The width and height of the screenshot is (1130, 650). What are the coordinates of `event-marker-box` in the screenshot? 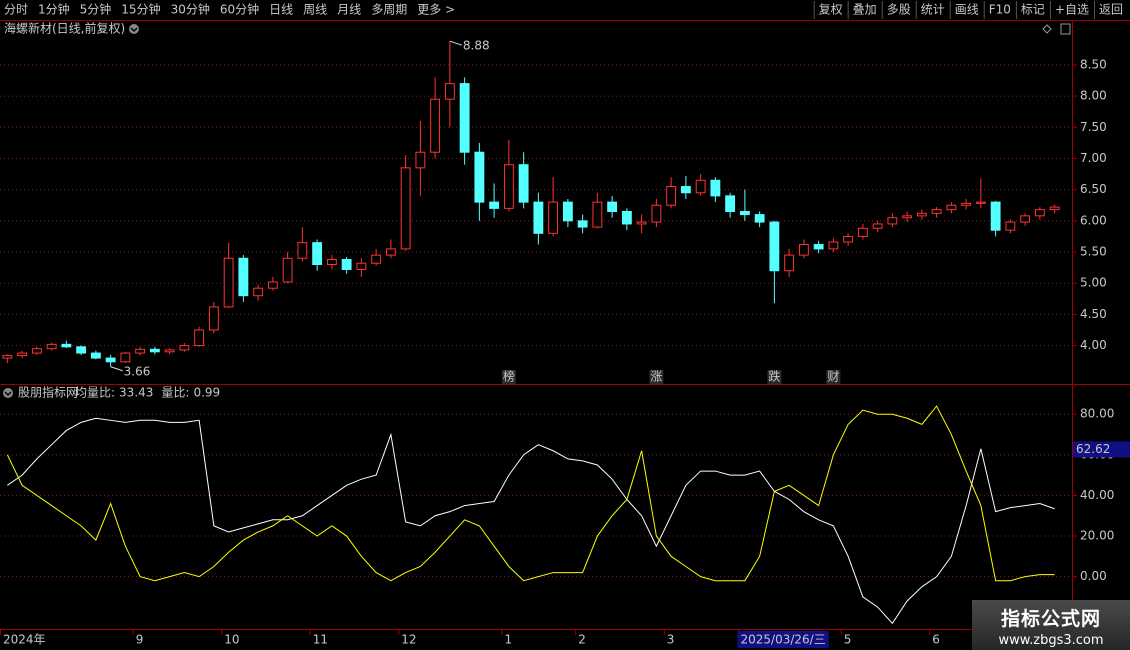 It's located at (508, 377).